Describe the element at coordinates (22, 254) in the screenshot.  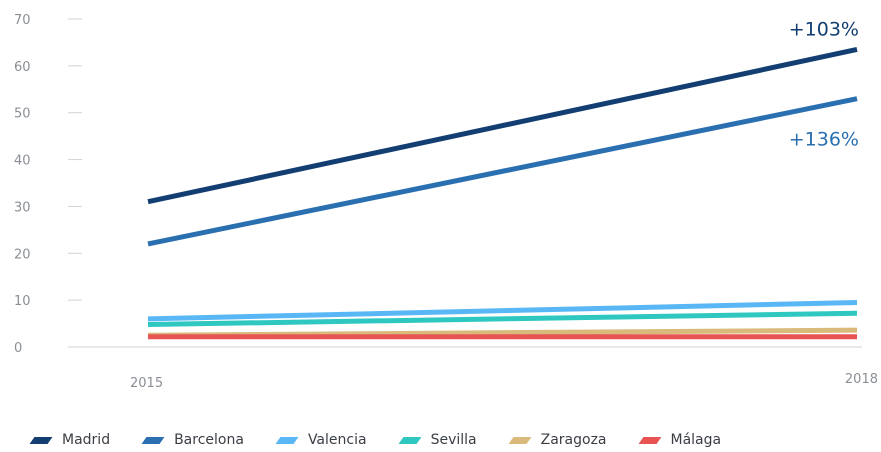
I see `y-tick-label: 20` at that location.